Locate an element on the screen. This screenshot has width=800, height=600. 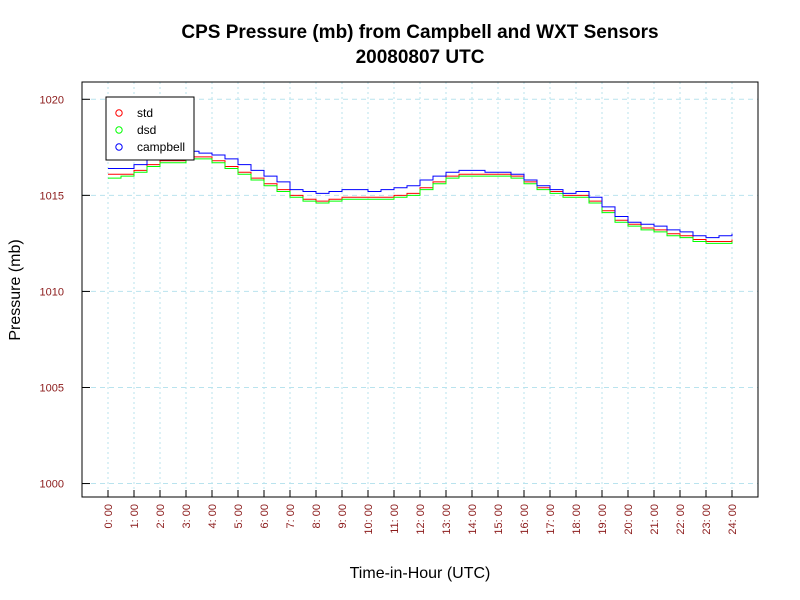
series-lines is located at coordinates (420, 197).